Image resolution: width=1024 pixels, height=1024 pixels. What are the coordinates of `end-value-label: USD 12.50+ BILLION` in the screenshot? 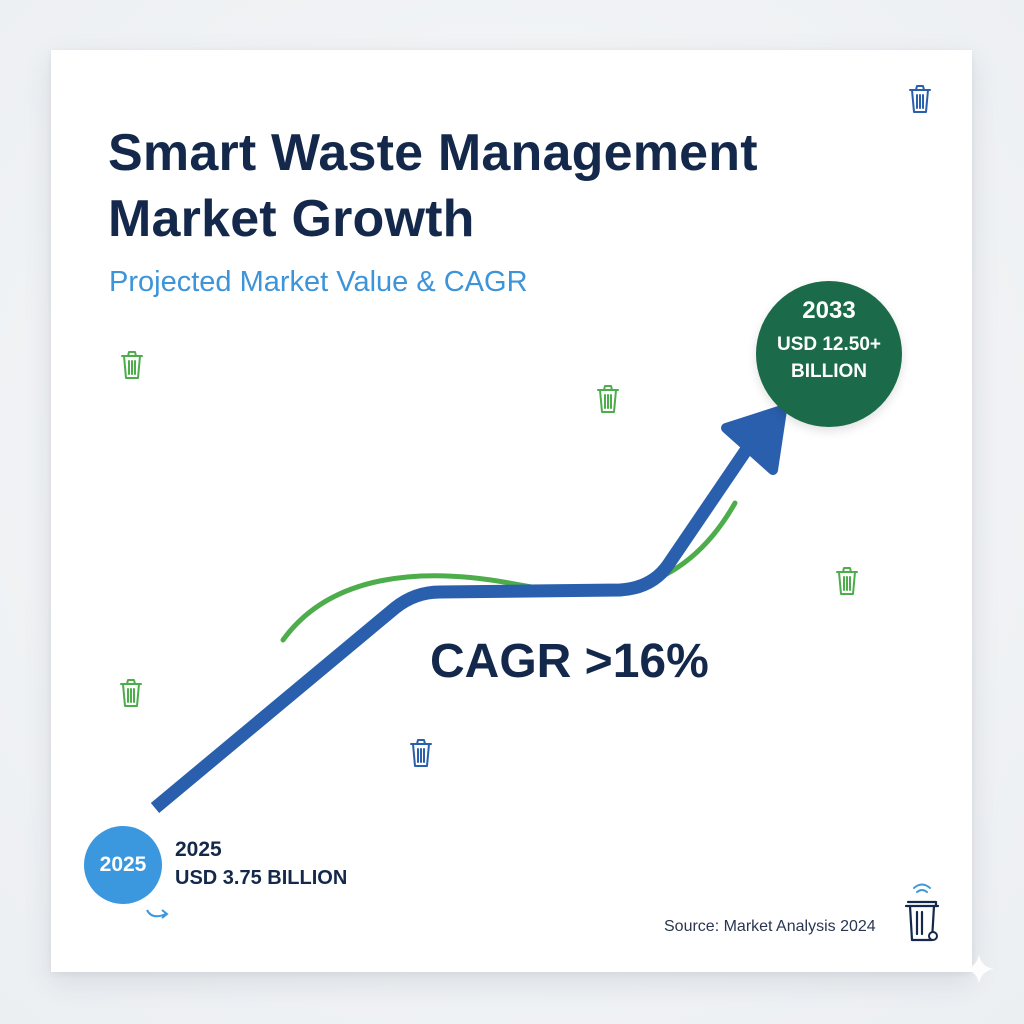 It's located at (829, 358).